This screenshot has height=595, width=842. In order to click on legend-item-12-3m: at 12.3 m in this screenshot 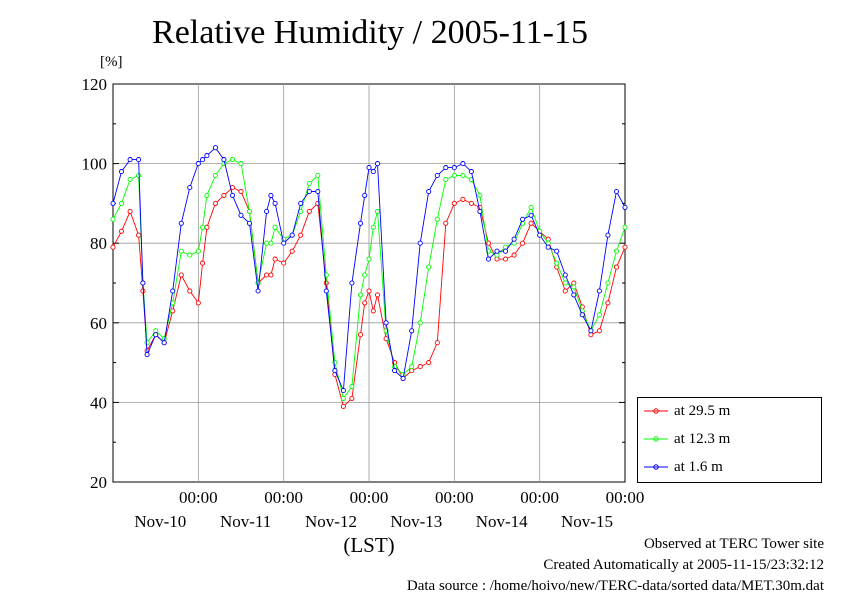, I will do `click(687, 439)`.